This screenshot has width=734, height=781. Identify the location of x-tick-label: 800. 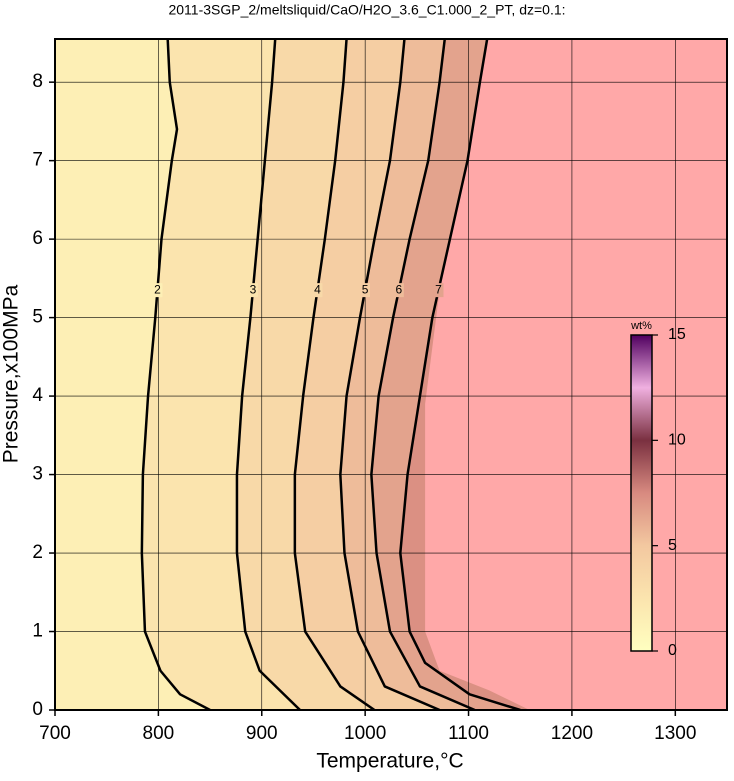
(159, 733).